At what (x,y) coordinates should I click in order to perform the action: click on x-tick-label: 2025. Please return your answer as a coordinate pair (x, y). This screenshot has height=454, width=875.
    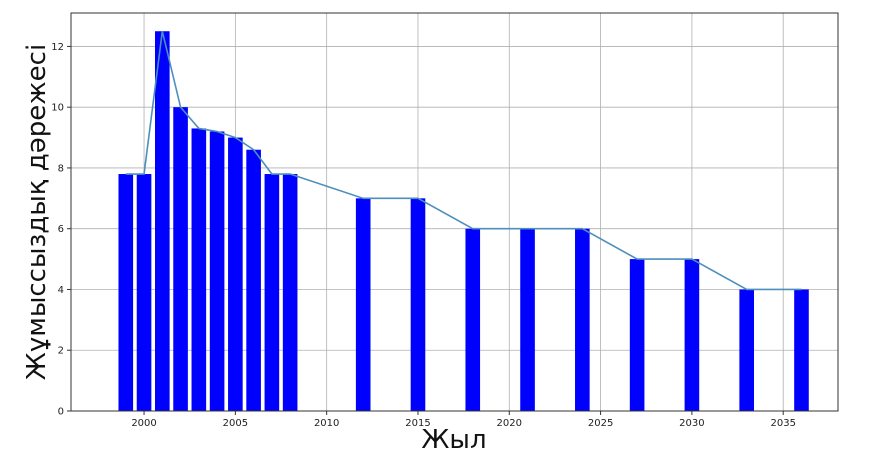
    Looking at the image, I should click on (600, 423).